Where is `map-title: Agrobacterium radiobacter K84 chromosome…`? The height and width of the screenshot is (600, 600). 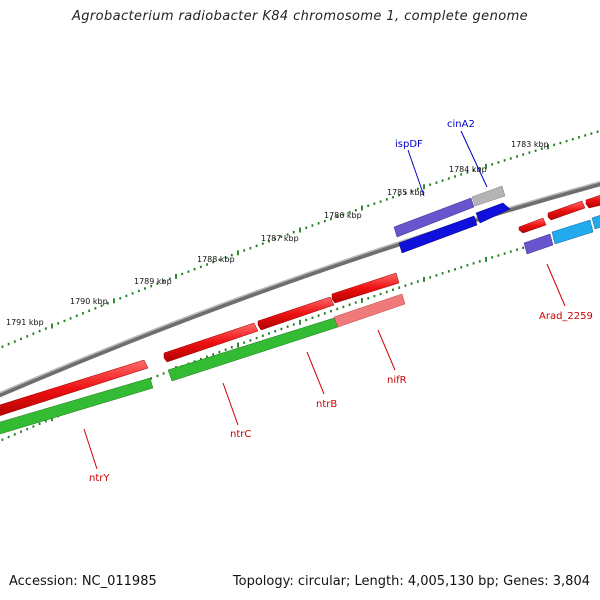
map-title: Agrobacterium radiobacter K84 chromosome… is located at coordinates (300, 16).